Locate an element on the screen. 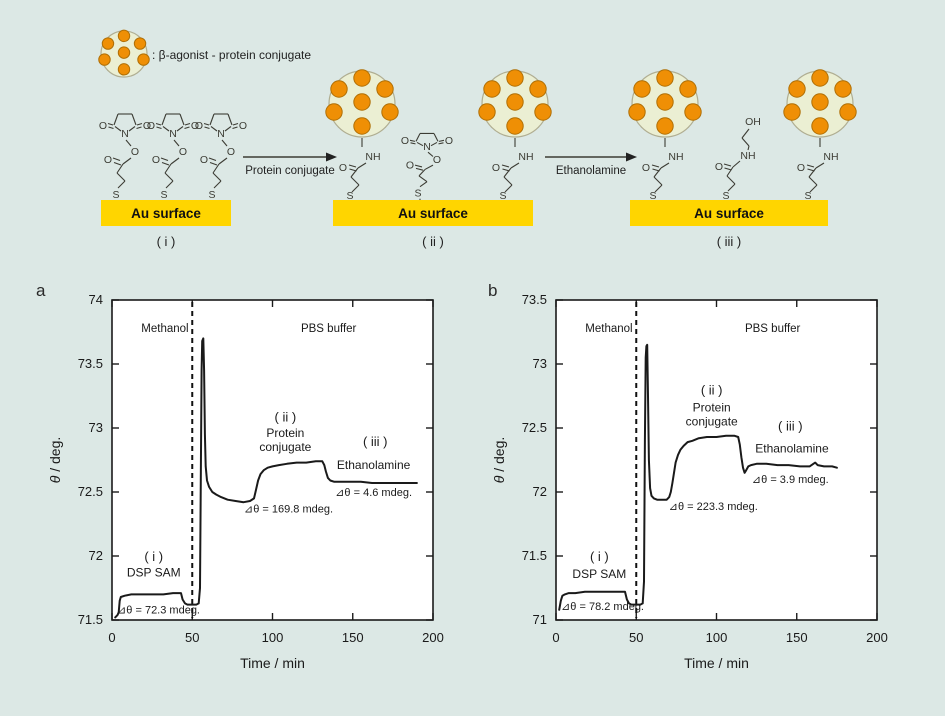 This screenshot has height=716, width=945. arrow-label: Protein conjugate is located at coordinates (290, 171).